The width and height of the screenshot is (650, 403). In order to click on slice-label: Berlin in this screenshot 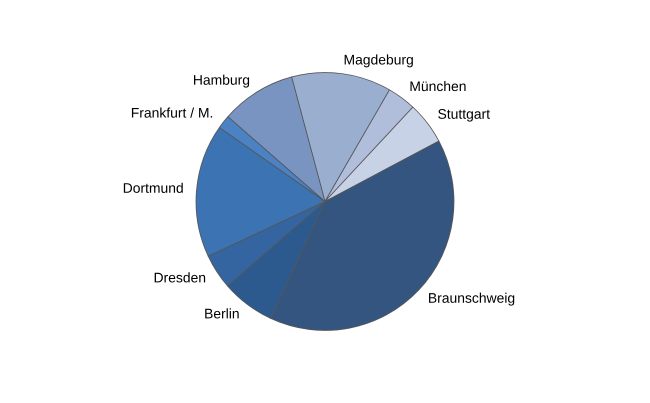, I will do `click(222, 313)`.